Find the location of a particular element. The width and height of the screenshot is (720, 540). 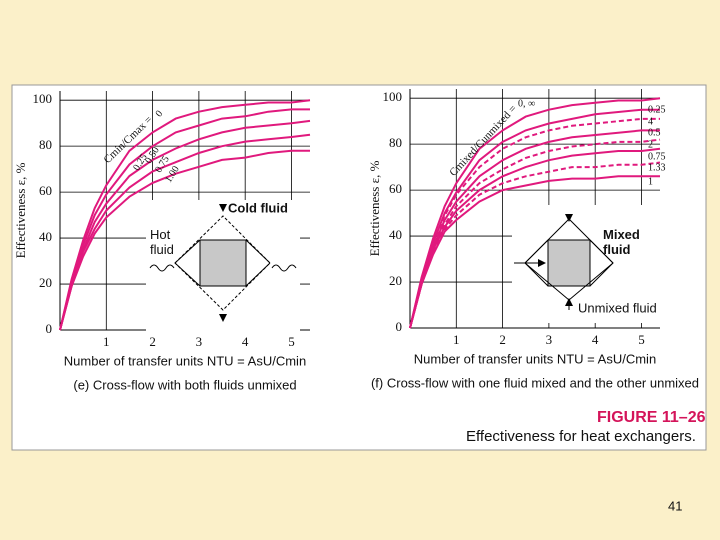

curve-label: 4 is located at coordinates (650, 121).